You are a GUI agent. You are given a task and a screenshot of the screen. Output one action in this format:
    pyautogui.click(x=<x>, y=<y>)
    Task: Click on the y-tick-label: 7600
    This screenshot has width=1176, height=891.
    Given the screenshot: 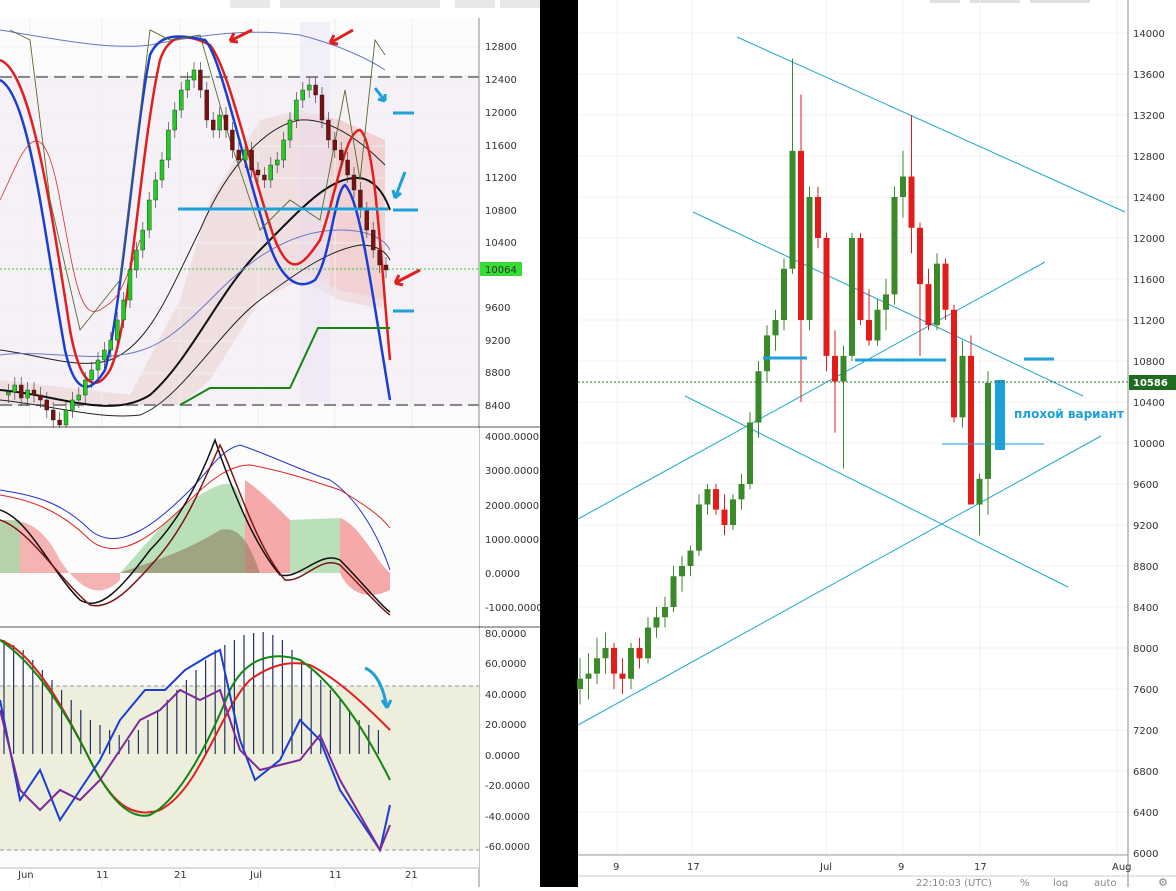 What is the action you would take?
    pyautogui.click(x=1145, y=690)
    